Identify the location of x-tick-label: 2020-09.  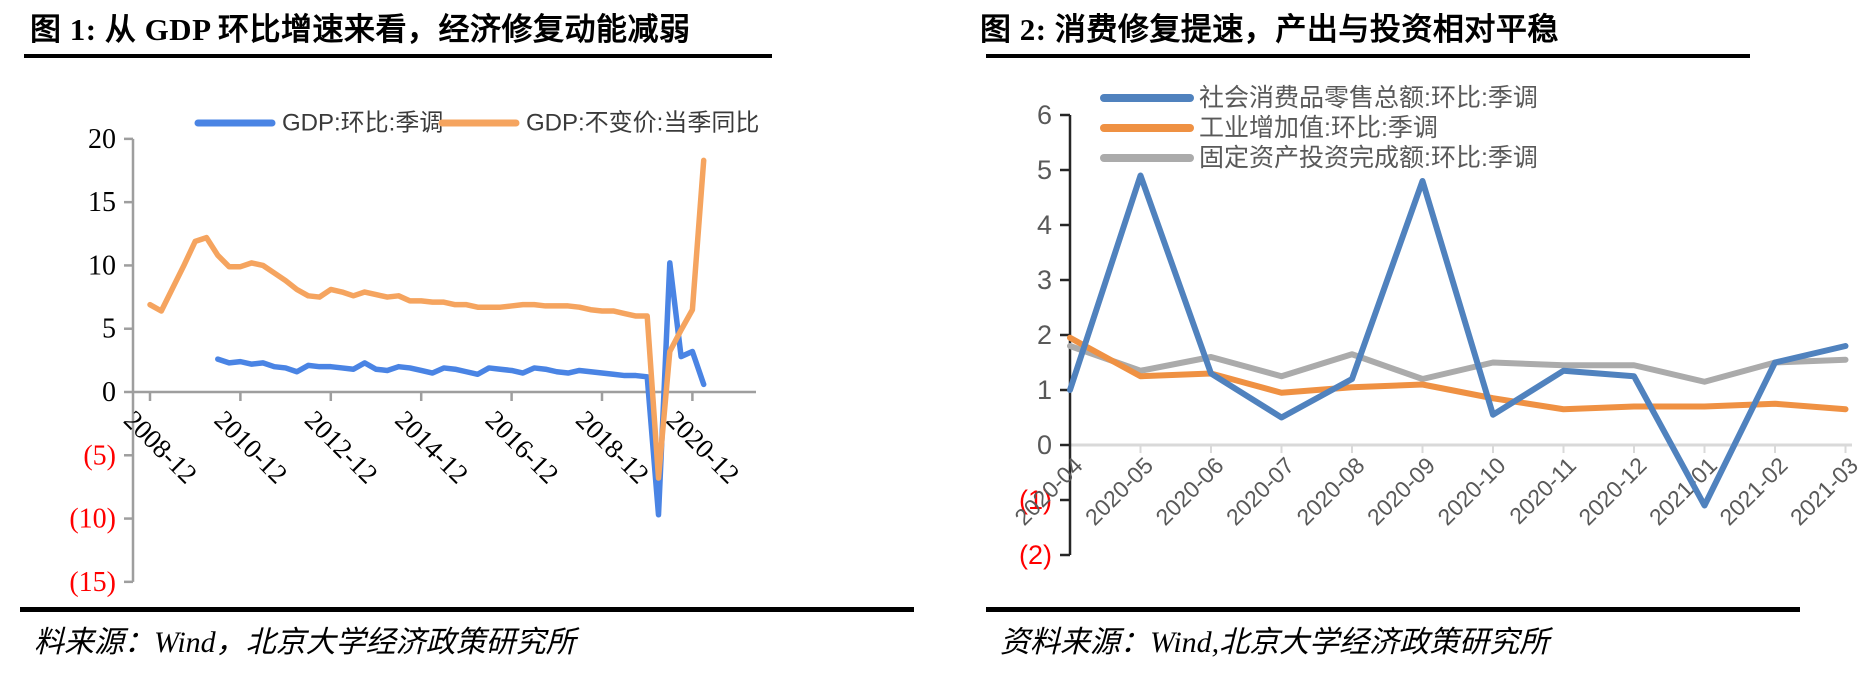
(1401, 491).